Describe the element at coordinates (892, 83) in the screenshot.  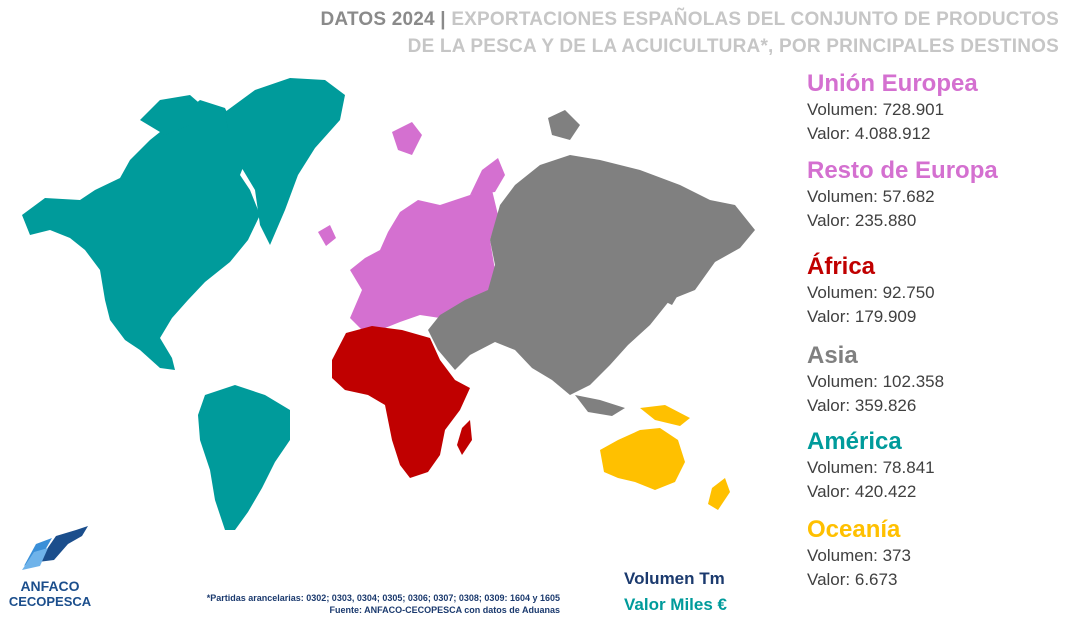
I see `region-name: Unión Europea` at that location.